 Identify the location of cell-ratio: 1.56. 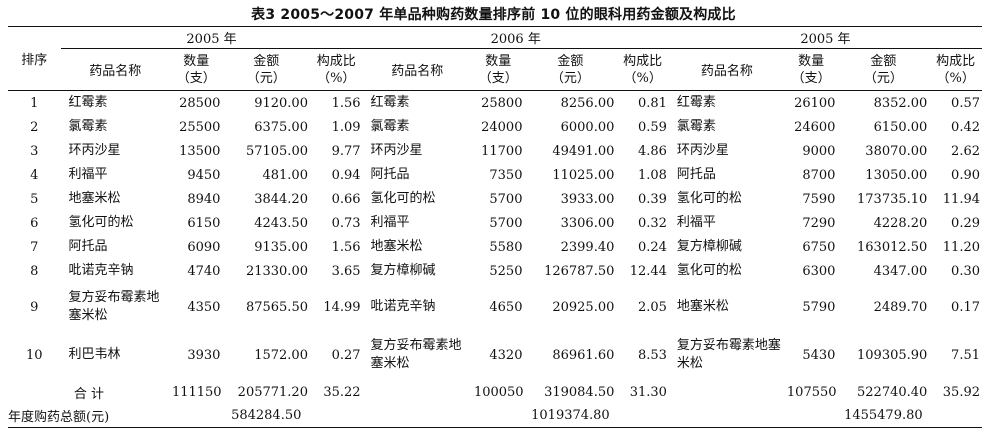
(346, 247).